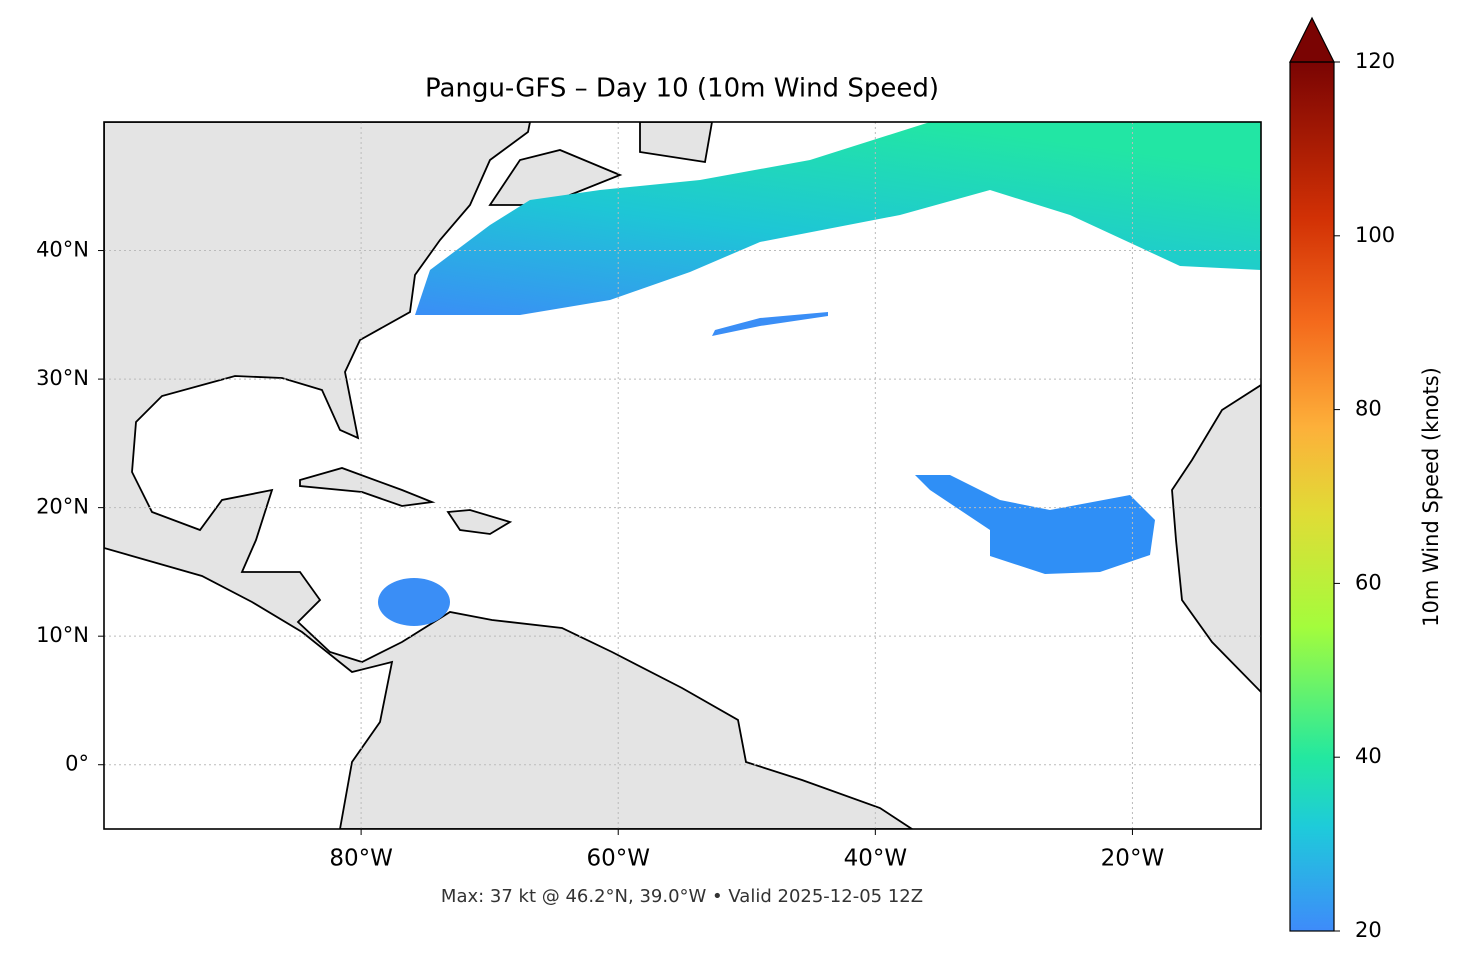 The image size is (1466, 973). Describe the element at coordinates (876, 859) in the screenshot. I see `x-tick-label: 40°W` at that location.